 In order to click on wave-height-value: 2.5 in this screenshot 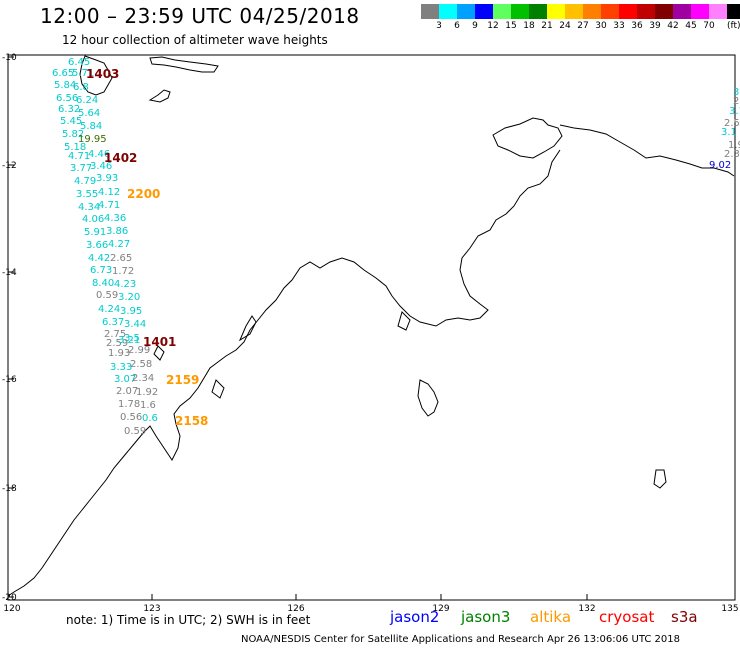, I will do `click(732, 123)`.